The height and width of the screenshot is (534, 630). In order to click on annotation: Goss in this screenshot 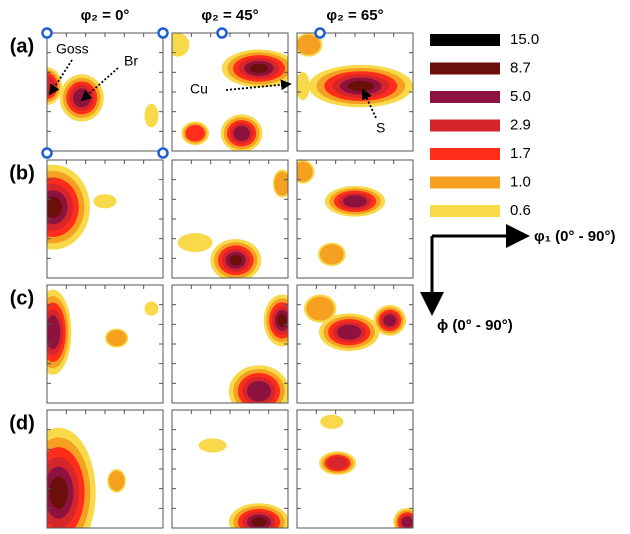, I will do `click(72, 49)`.